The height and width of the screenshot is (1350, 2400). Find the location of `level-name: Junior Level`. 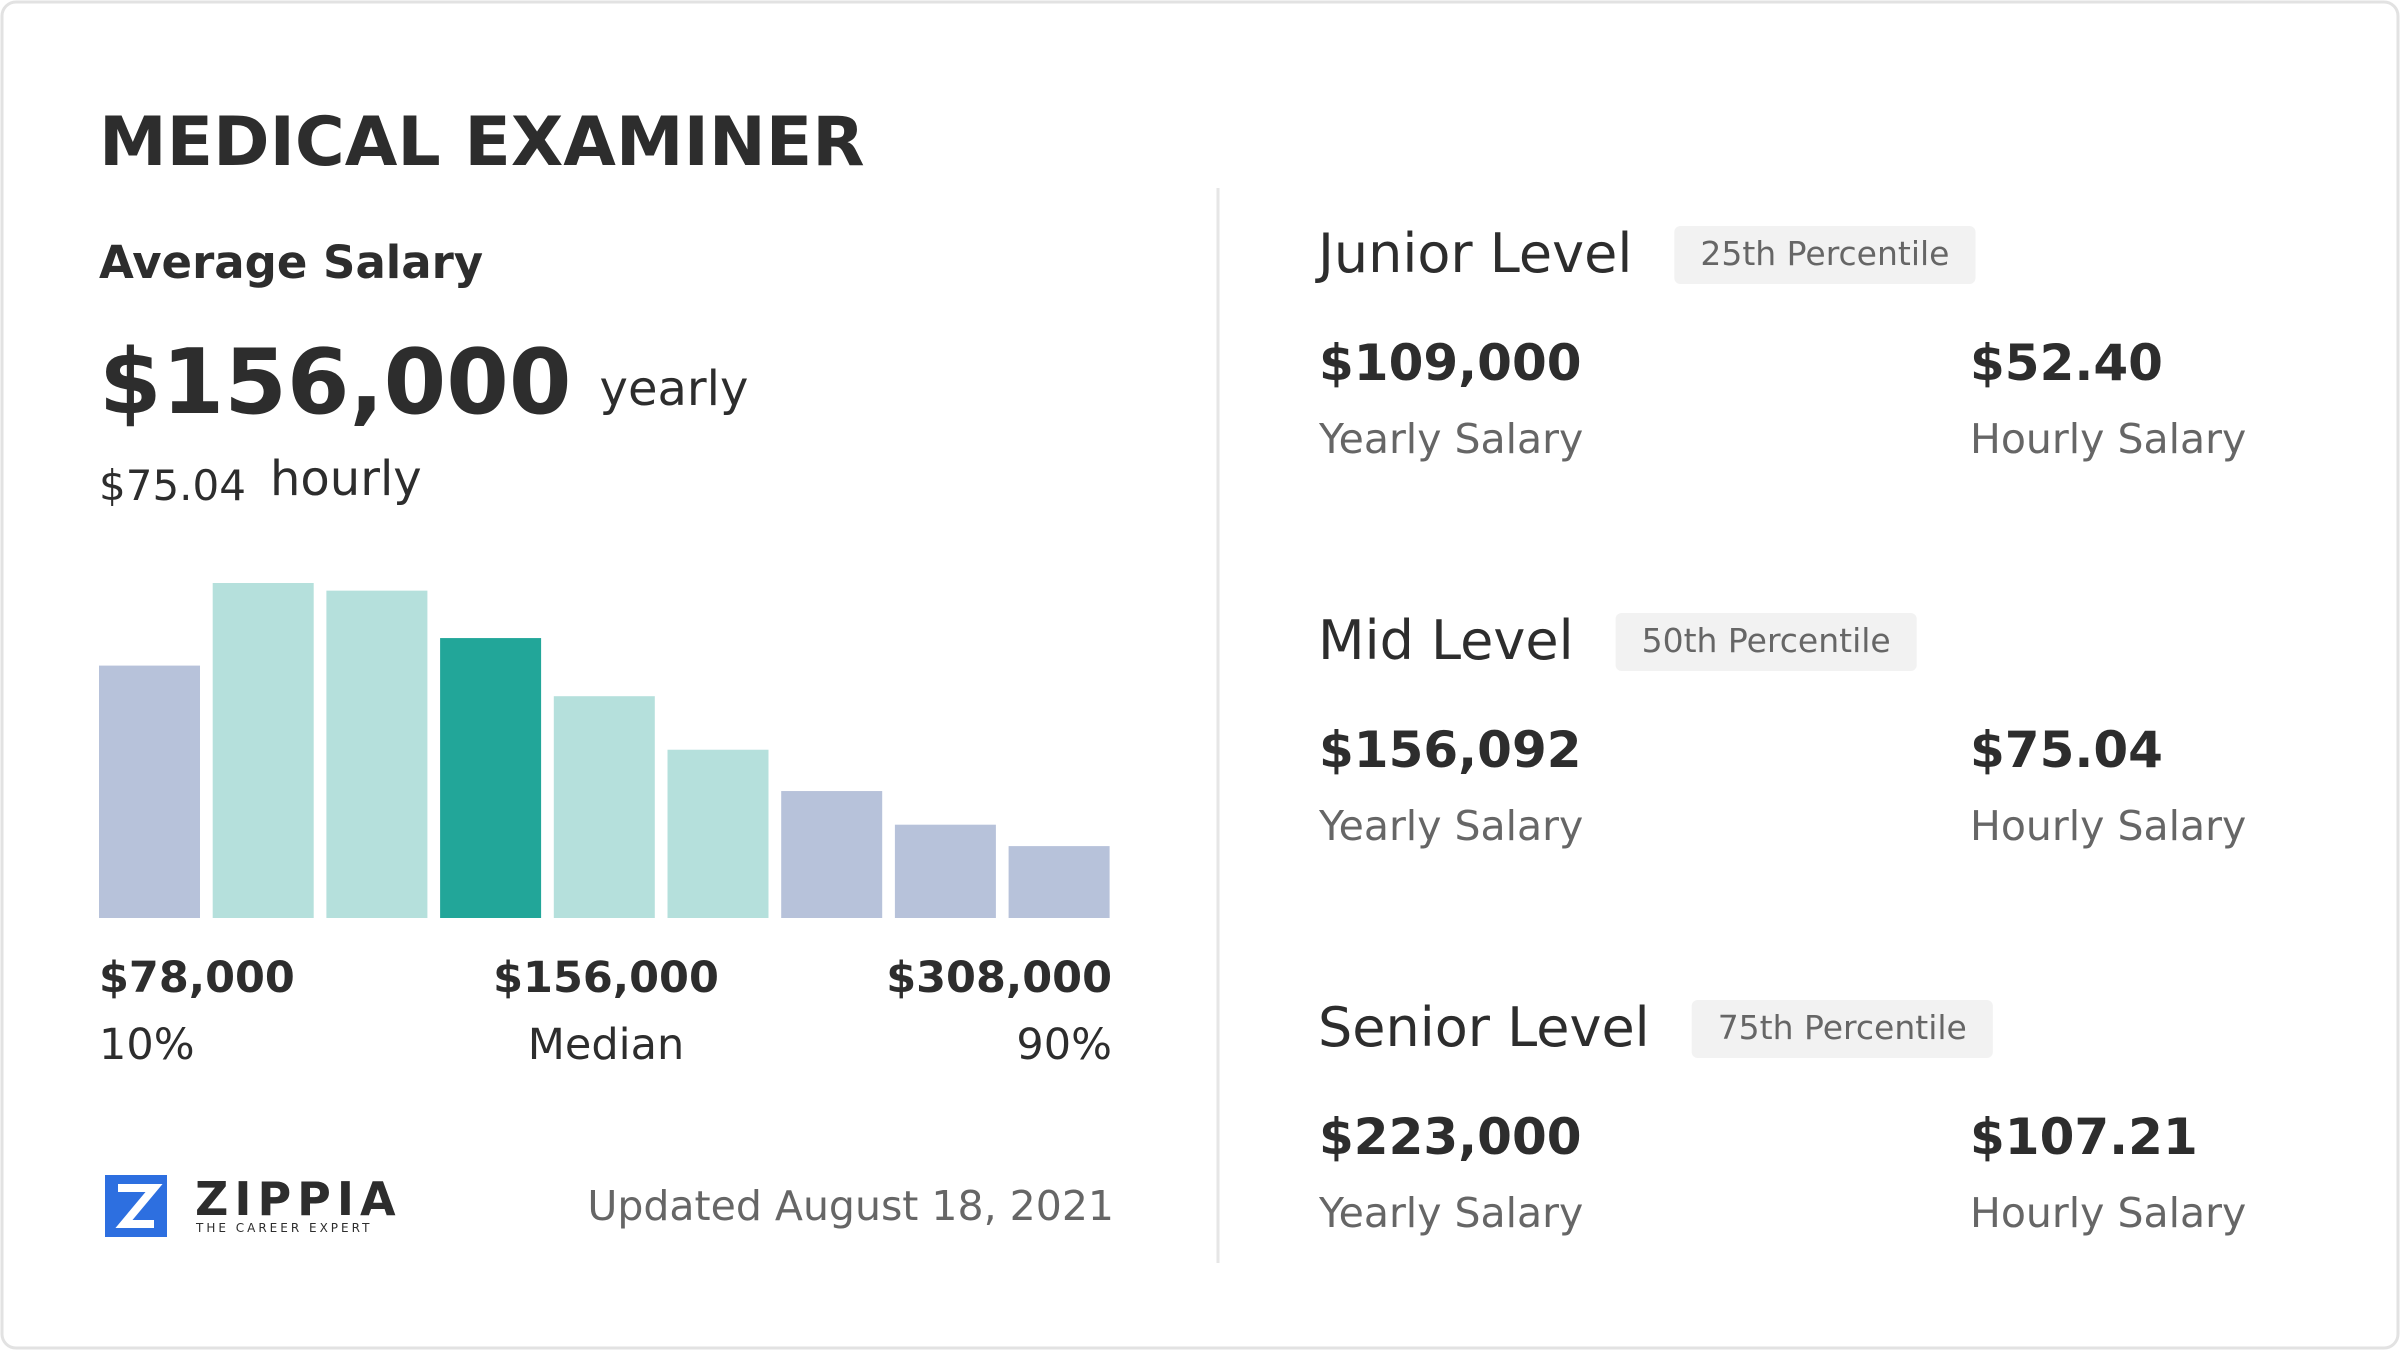

level-name: Junior Level is located at coordinates (1473, 253).